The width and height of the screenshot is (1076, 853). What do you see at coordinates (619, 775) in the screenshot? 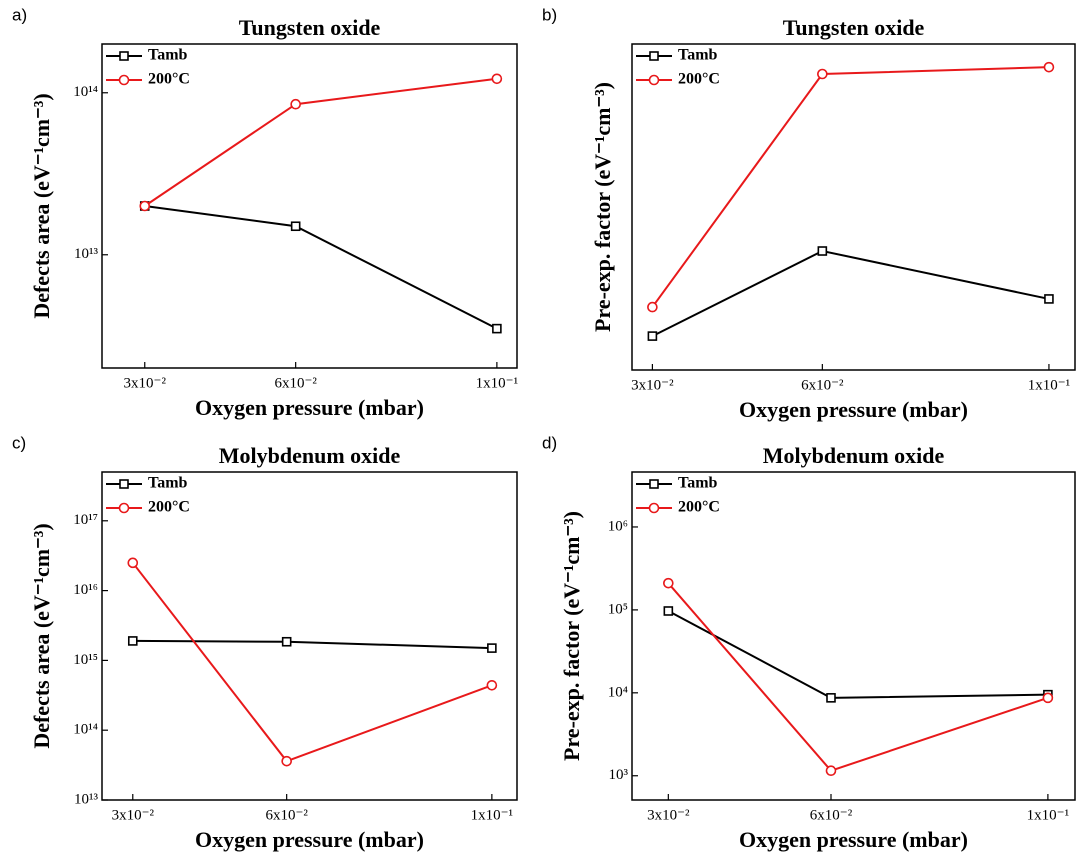
I see `y-tick-label: 10³` at bounding box center [619, 775].